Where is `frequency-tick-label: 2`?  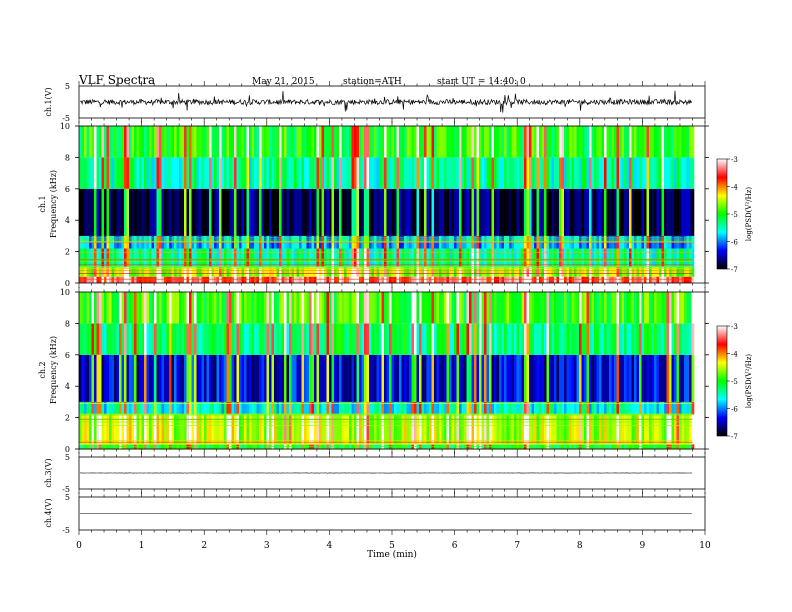 frequency-tick-label: 2 is located at coordinates (67, 252).